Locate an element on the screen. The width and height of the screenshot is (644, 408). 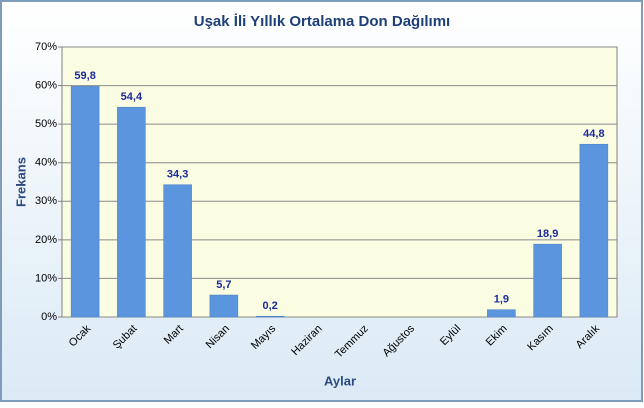
value-label: 54,4 is located at coordinates (132, 97).